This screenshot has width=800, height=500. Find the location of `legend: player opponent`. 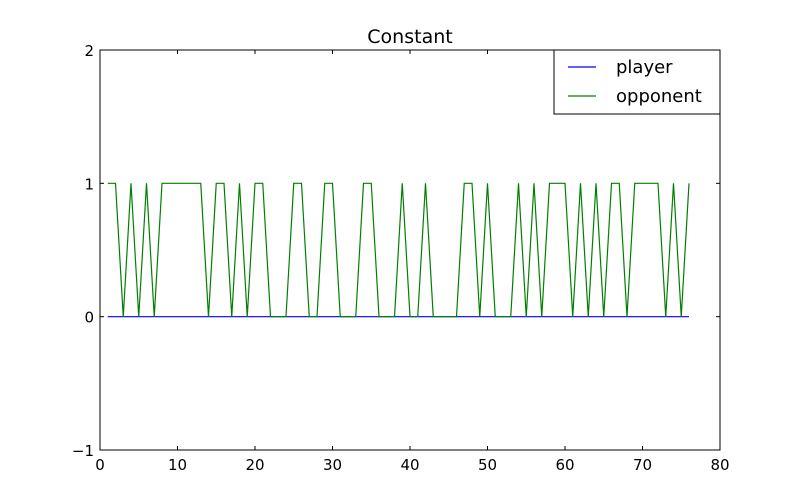

legend: player opponent is located at coordinates (637, 82).